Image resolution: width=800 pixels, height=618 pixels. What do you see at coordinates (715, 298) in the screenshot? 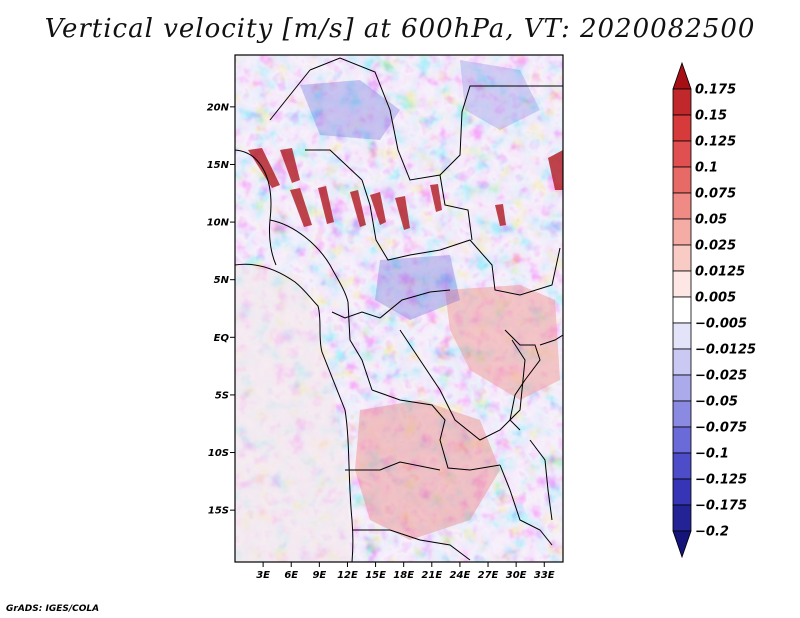
I see `colorbar-label: 0.005` at bounding box center [715, 298].